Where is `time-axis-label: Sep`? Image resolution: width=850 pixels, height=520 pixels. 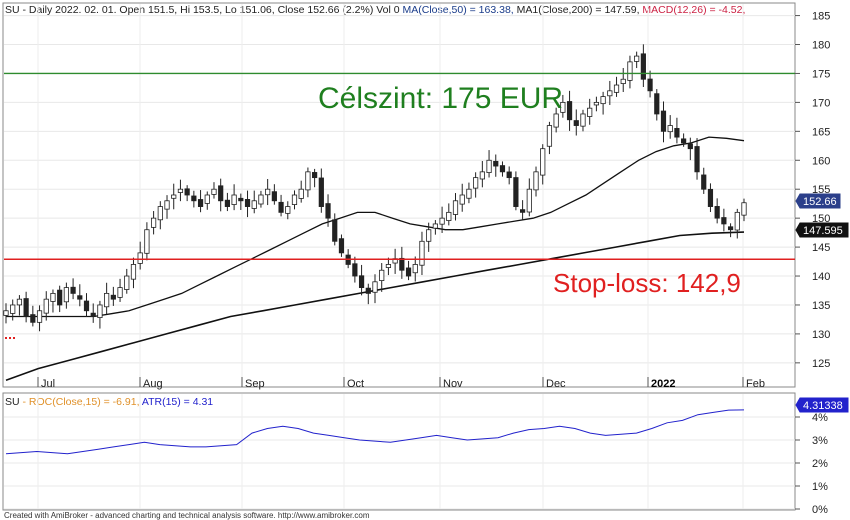 time-axis-label: Sep is located at coordinates (255, 384).